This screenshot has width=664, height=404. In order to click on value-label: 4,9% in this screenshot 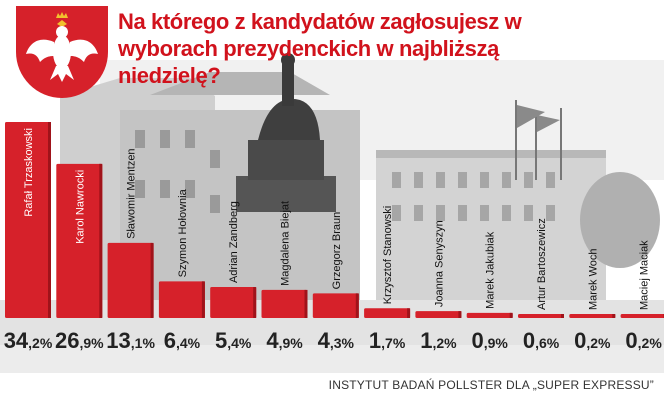, I will do `click(284, 340)`.